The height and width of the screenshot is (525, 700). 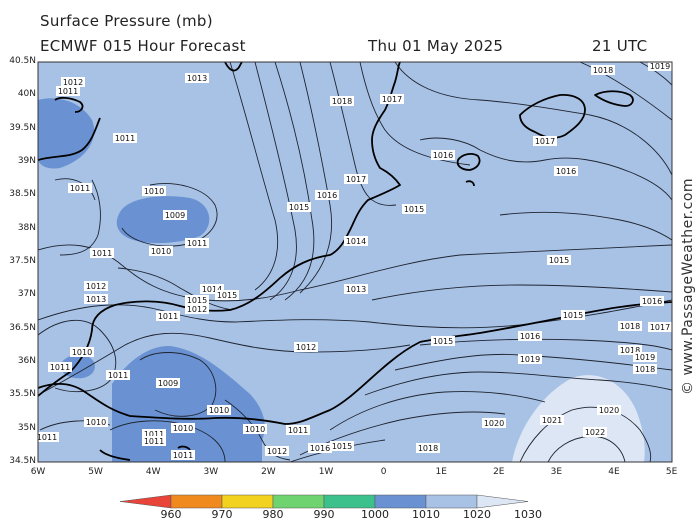 I want to click on svg-text: 1022, so click(x=595, y=432).